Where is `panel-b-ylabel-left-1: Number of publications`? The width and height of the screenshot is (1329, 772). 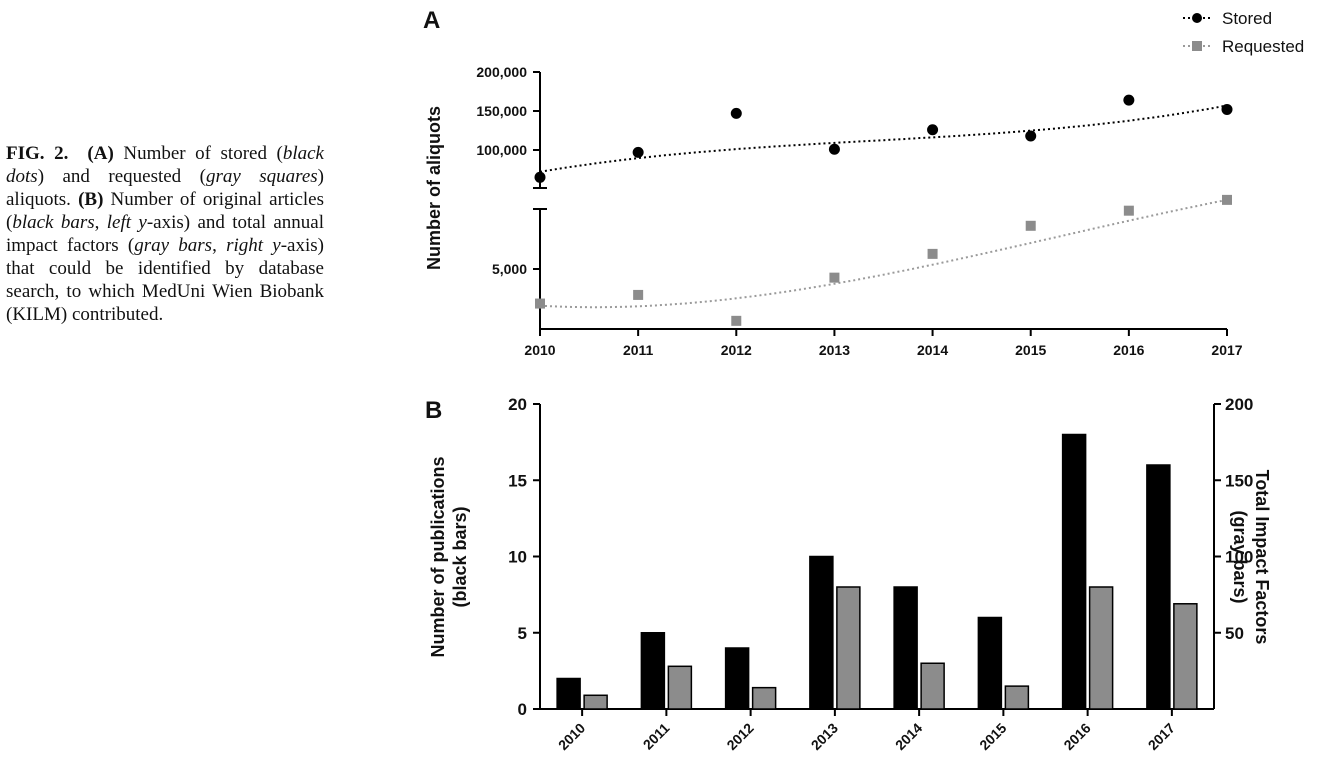 panel-b-ylabel-left-1: Number of publications is located at coordinates (438, 556).